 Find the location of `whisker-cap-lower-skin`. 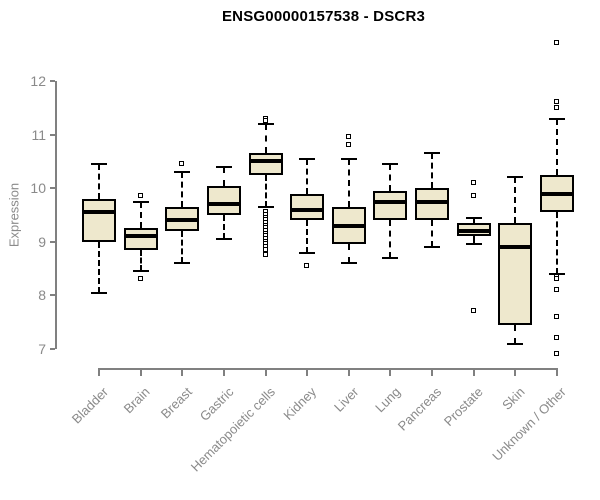

whisker-cap-lower-skin is located at coordinates (515, 343).